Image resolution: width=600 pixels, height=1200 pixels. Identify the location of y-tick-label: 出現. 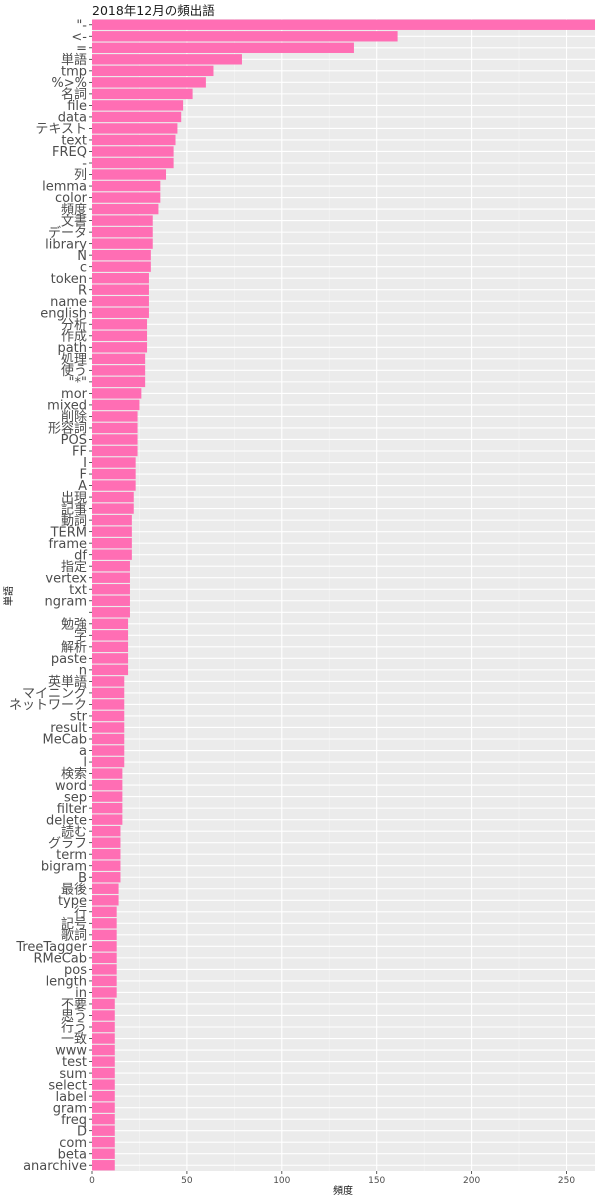
(74, 498).